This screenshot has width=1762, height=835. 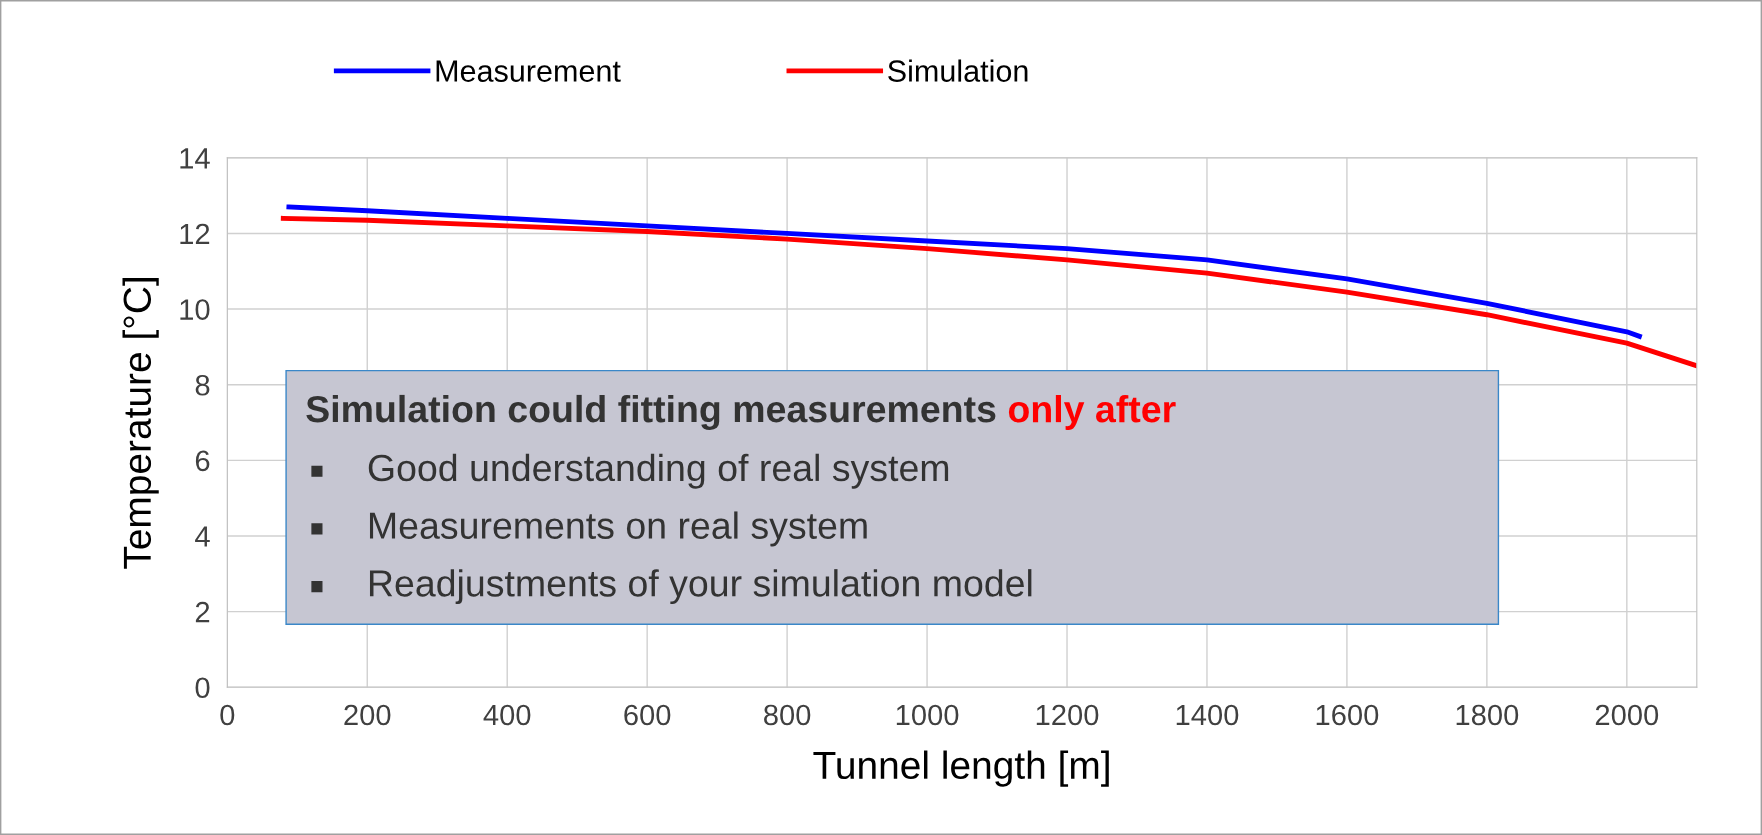 What do you see at coordinates (195, 158) in the screenshot?
I see `y-tick-label: 14` at bounding box center [195, 158].